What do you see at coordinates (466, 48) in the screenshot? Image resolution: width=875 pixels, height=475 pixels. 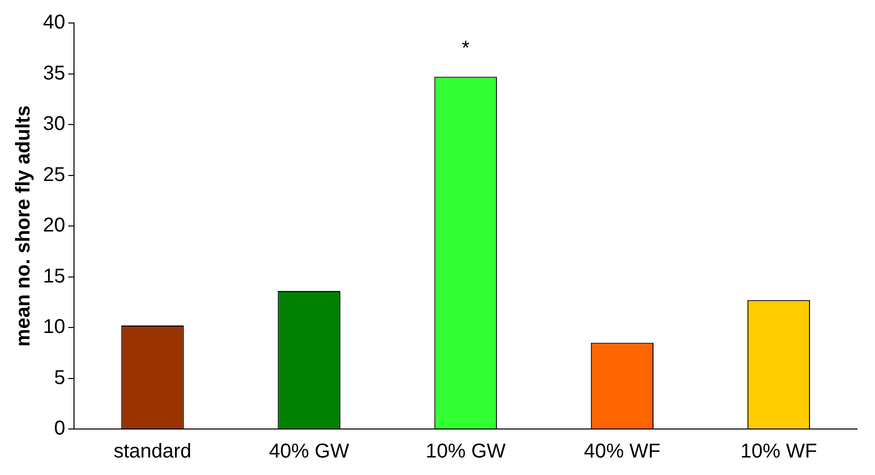 I see `annotation: *` at bounding box center [466, 48].